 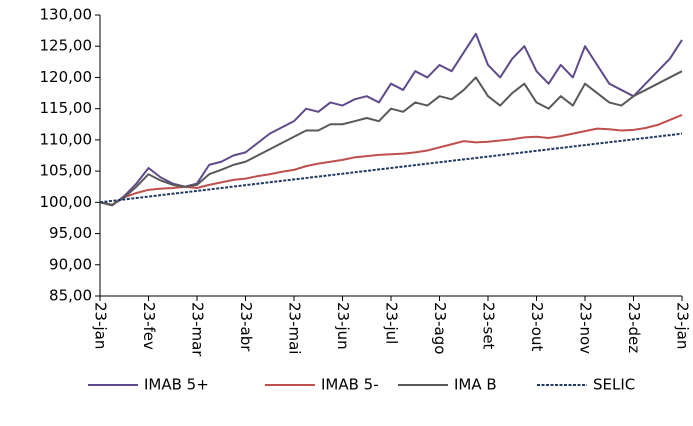 I want to click on y-tick-label: 90,00, so click(x=70, y=264).